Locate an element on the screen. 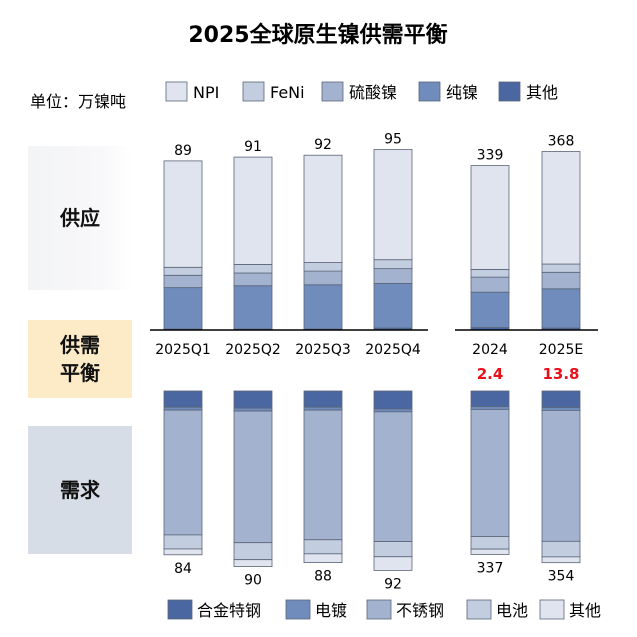 The height and width of the screenshot is (637, 637). supply-total-label: 368 is located at coordinates (561, 142).